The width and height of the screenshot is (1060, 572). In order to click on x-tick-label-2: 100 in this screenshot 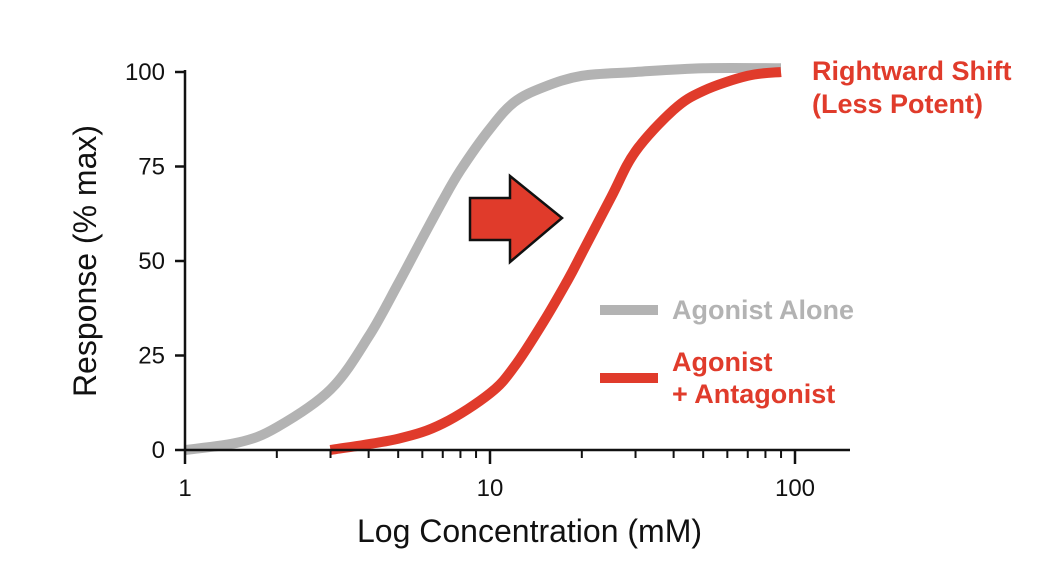, I will do `click(795, 488)`.